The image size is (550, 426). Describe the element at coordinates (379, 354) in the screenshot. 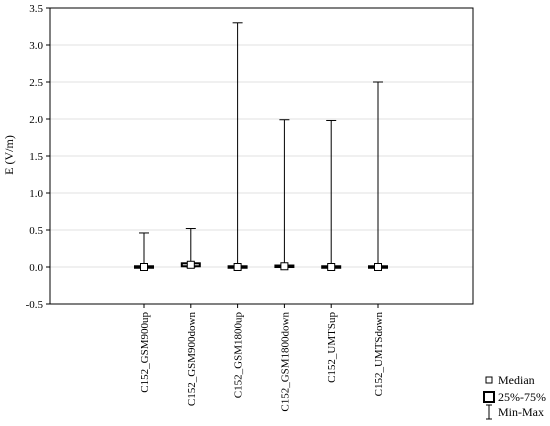

I see `x-tick-label: C152_UMTSdown` at that location.